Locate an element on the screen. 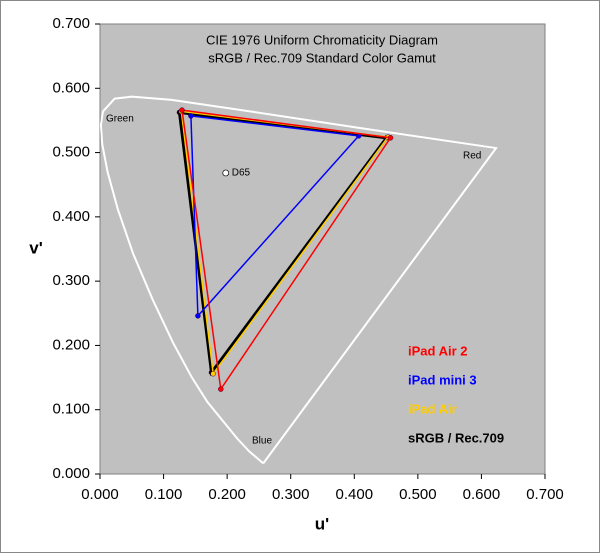 The width and height of the screenshot is (600, 553). locus-label: Blue is located at coordinates (262, 441).